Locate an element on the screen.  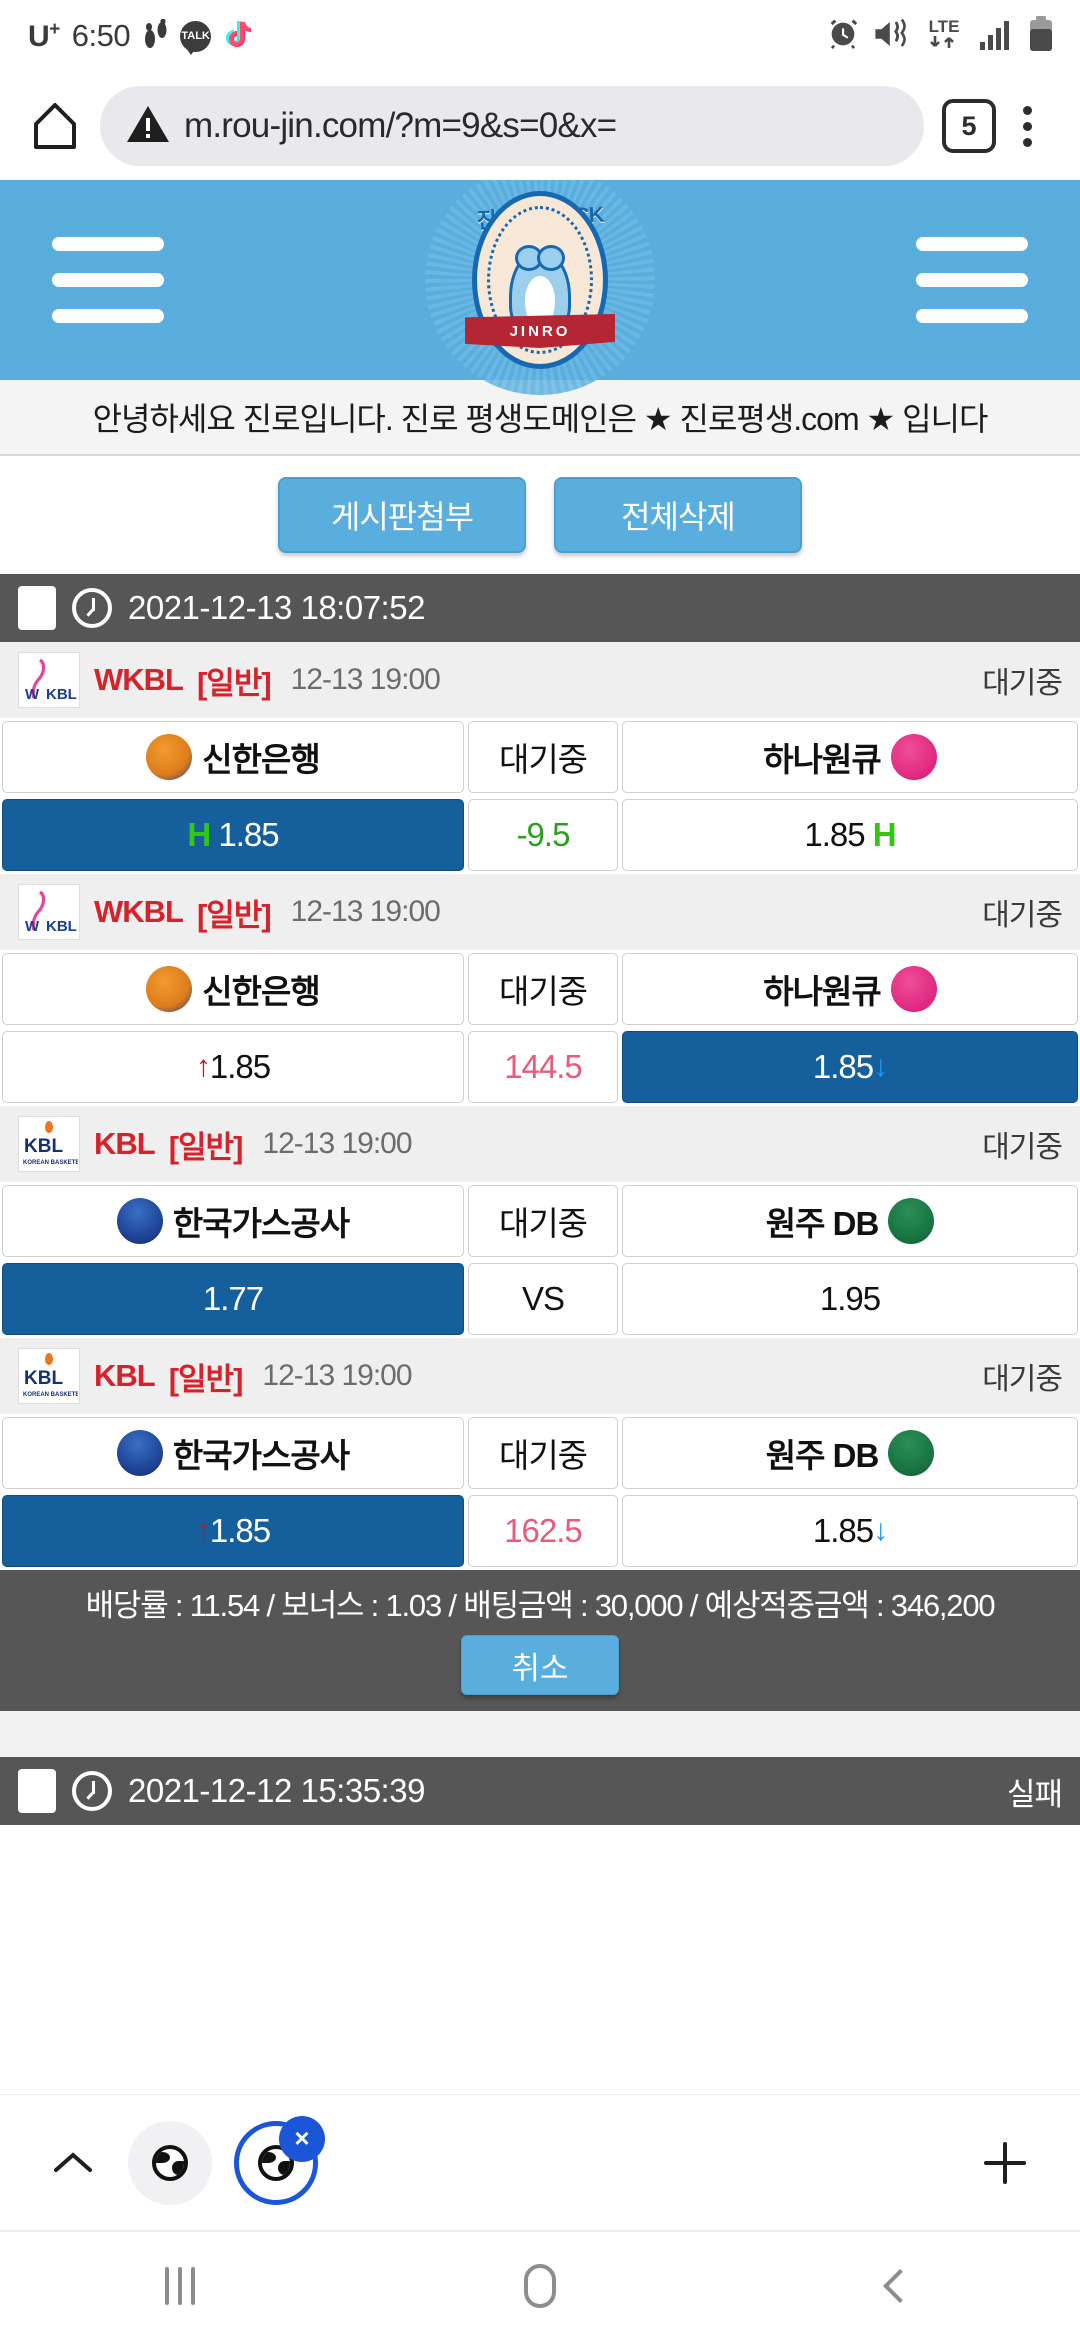
url-bar: m.rou-jin.com/?m=9&s=0&x= is located at coordinates (512, 126).